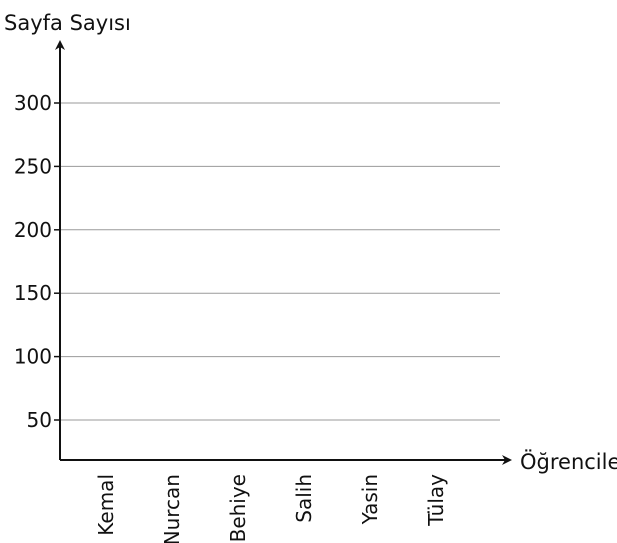 The image size is (617, 543). What do you see at coordinates (33, 230) in the screenshot?
I see `y-tick-label-200: 200` at bounding box center [33, 230].